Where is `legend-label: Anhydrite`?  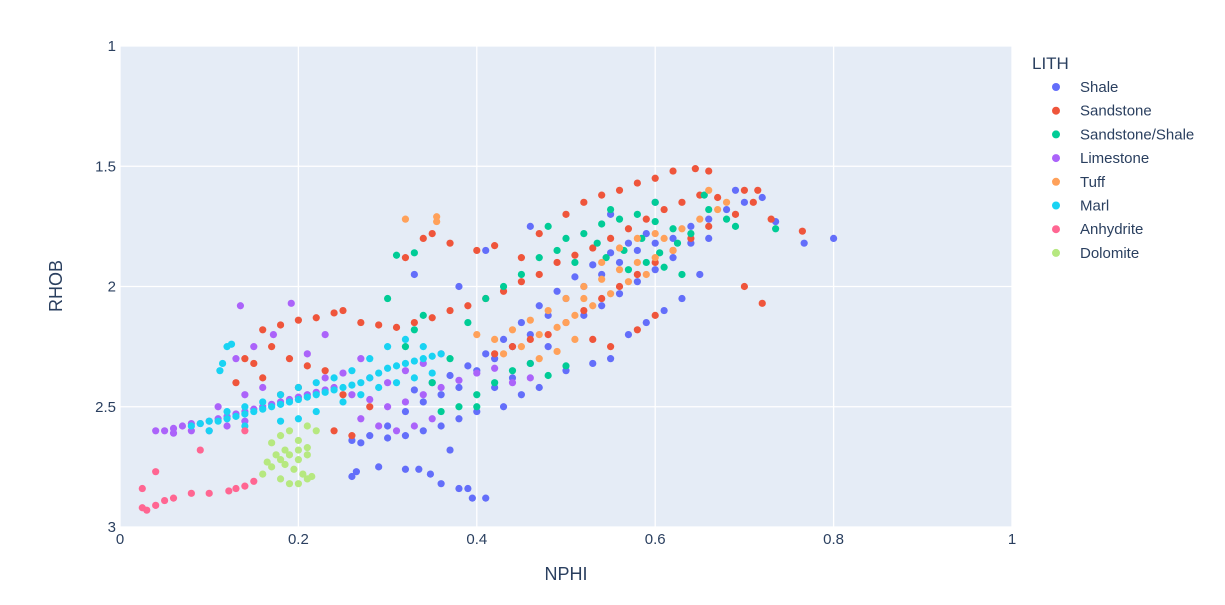
legend-label: Anhydrite is located at coordinates (1111, 229).